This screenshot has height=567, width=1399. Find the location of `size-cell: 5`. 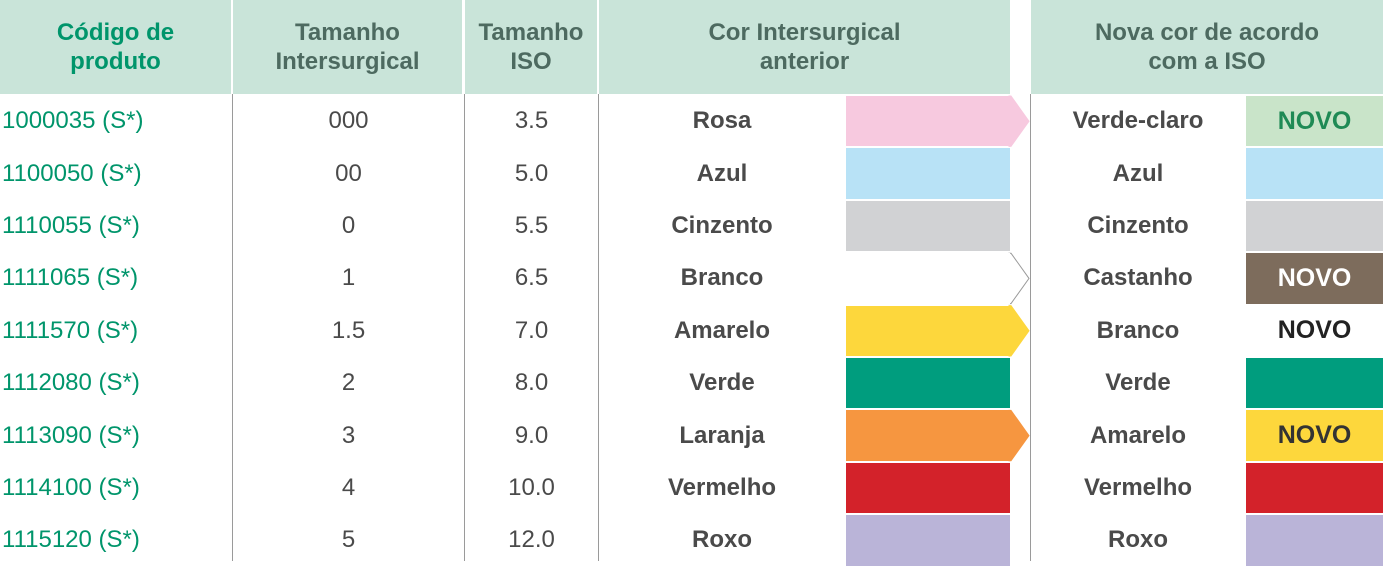

size-cell: 5 is located at coordinates (348, 540).